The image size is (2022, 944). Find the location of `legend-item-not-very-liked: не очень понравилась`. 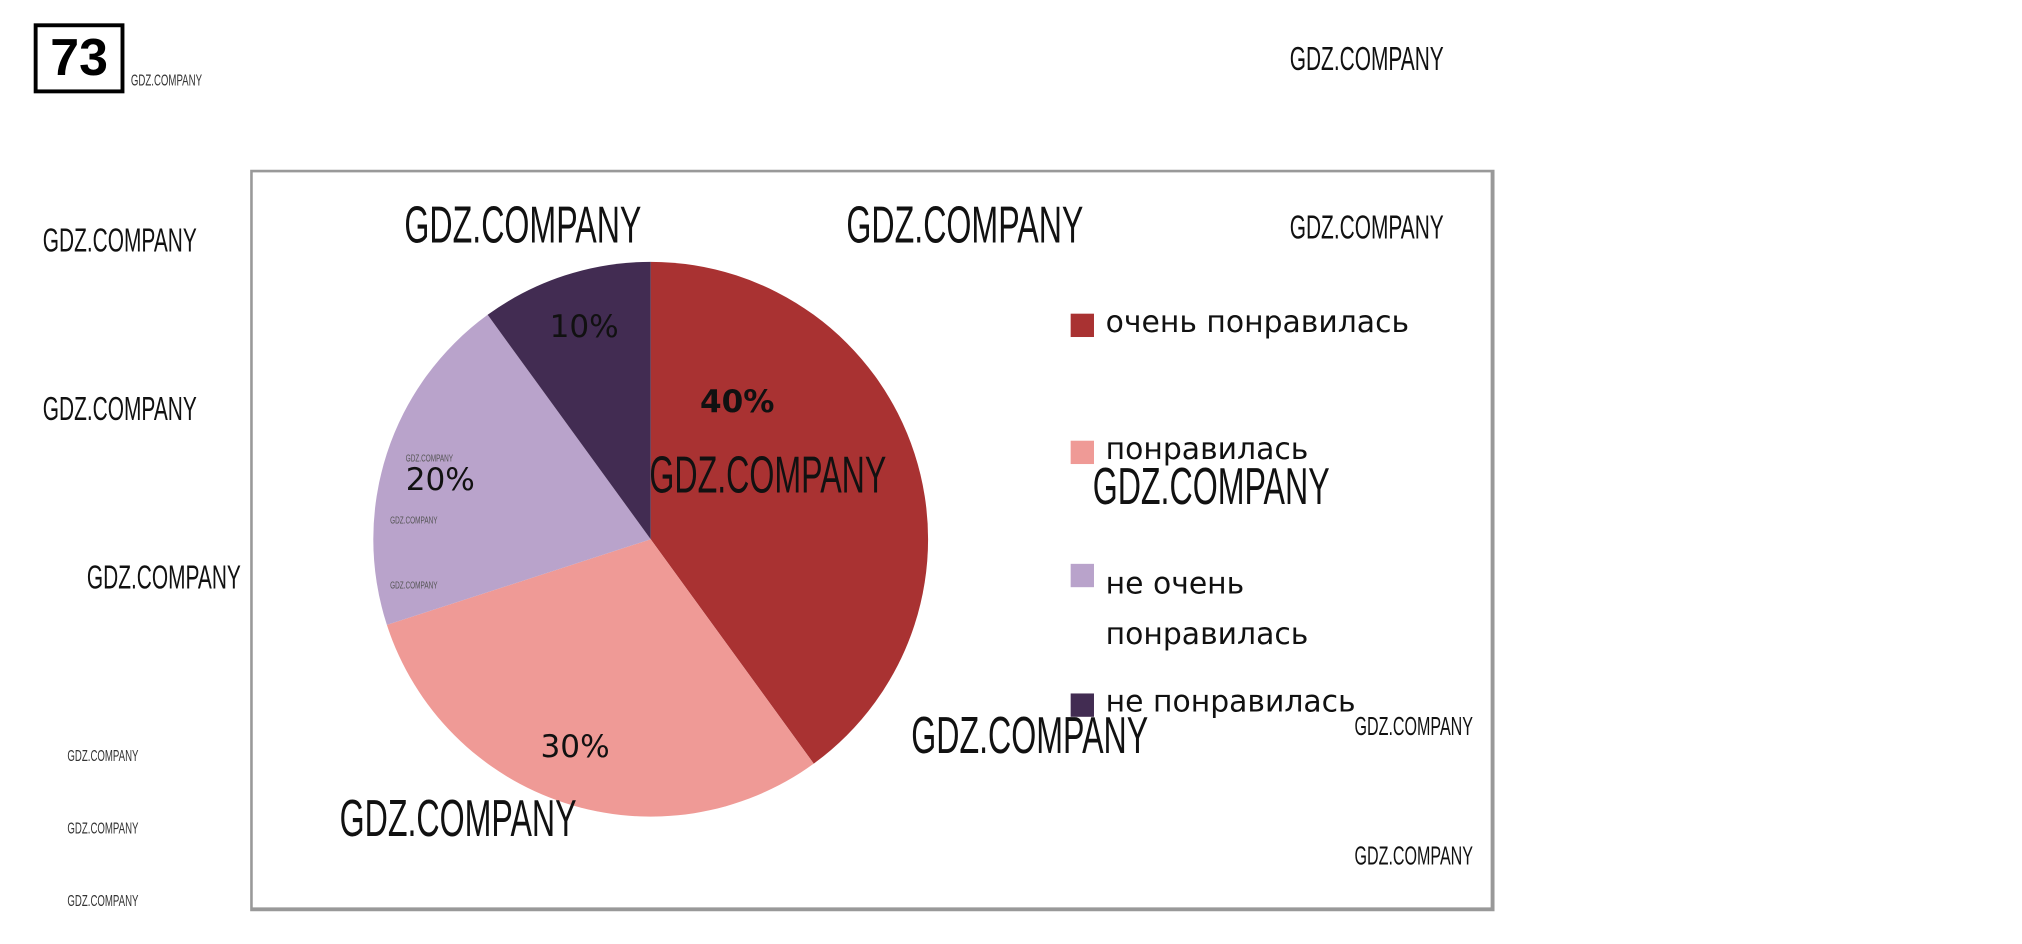

legend-item-not-very-liked: не очень понравилась is located at coordinates (1189, 610).